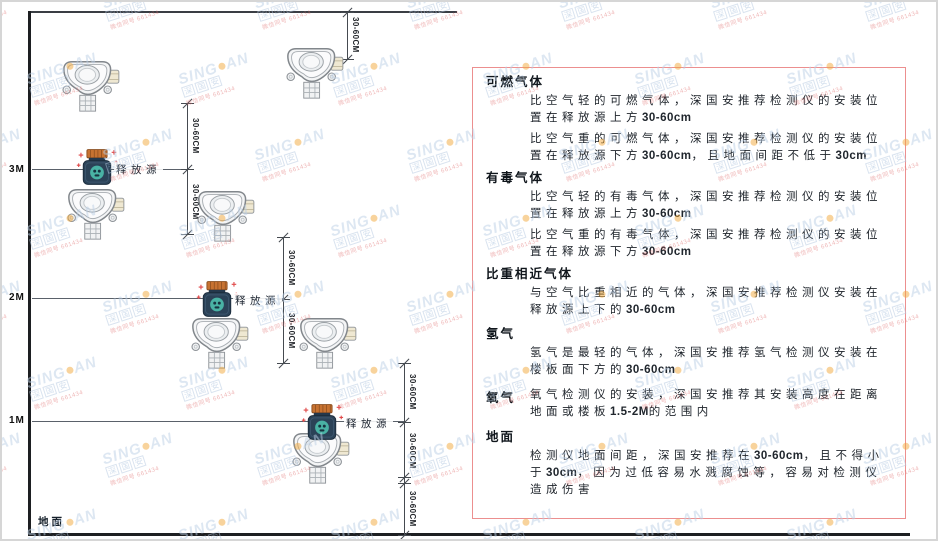 This screenshot has height=541, width=938. What do you see at coordinates (51, 522) in the screenshot?
I see `ground-label: 地面` at bounding box center [51, 522].